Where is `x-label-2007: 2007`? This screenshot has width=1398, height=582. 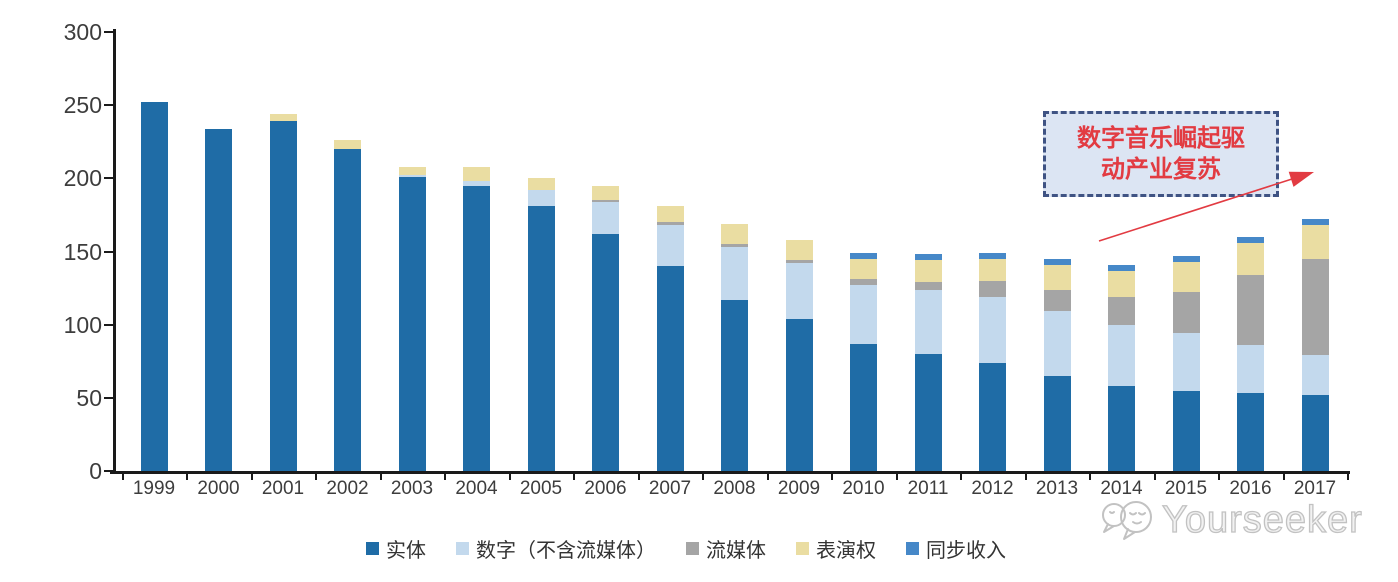
x-label-2007: 2007 is located at coordinates (670, 488).